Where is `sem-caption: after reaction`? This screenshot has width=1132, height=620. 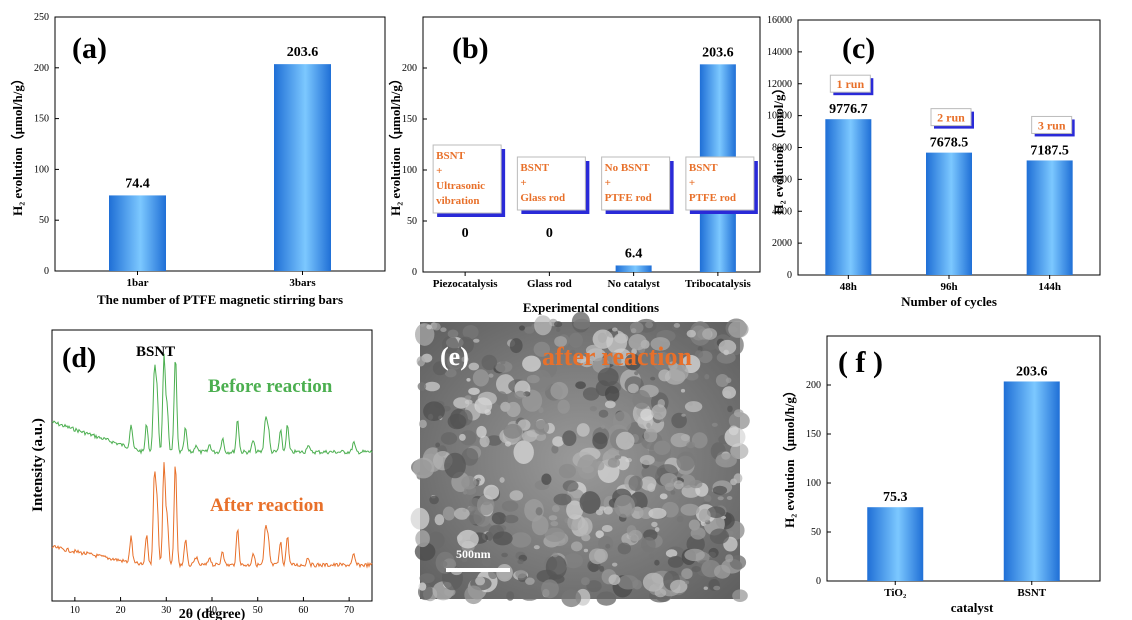 sem-caption: after reaction is located at coordinates (617, 356).